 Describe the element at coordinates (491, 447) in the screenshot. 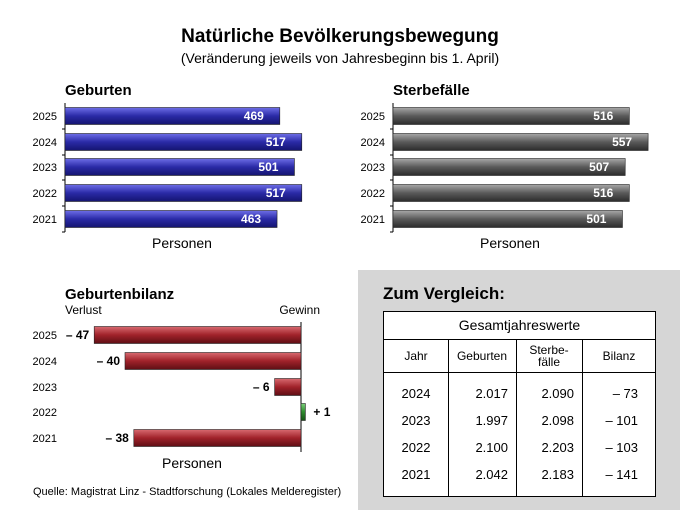

I see `table-cell: 2.100` at that location.